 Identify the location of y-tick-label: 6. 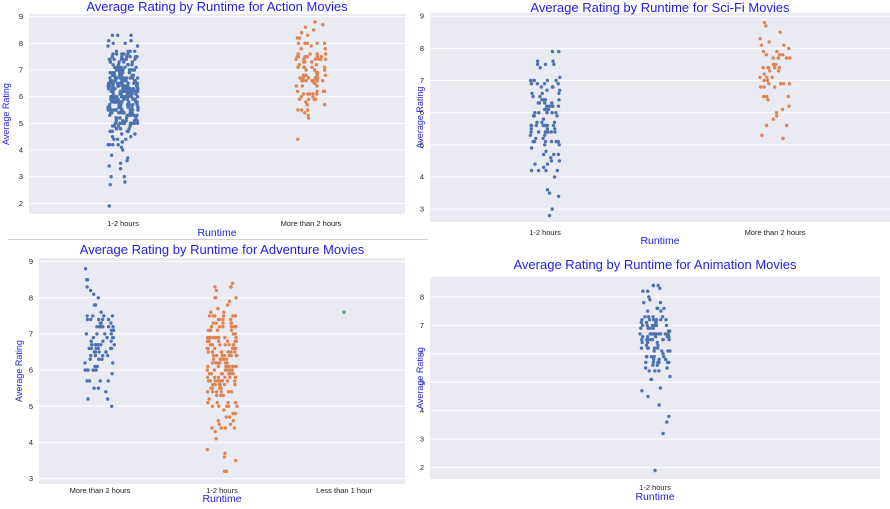
(31, 370).